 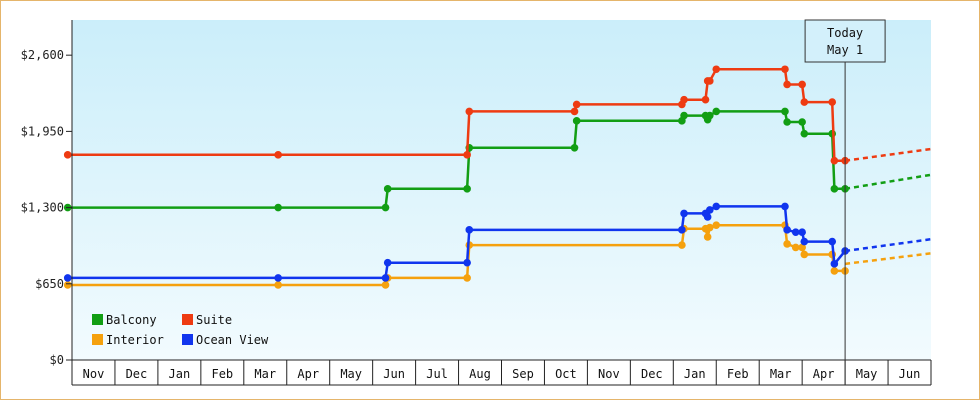 I want to click on y-tick-label: $2,600, so click(x=42, y=55).